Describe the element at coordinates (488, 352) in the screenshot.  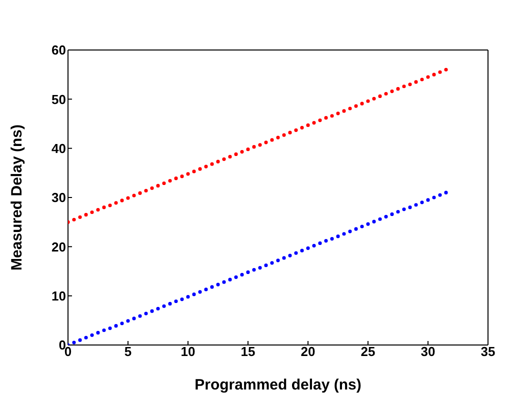
I see `x-tick-label: 35` at that location.